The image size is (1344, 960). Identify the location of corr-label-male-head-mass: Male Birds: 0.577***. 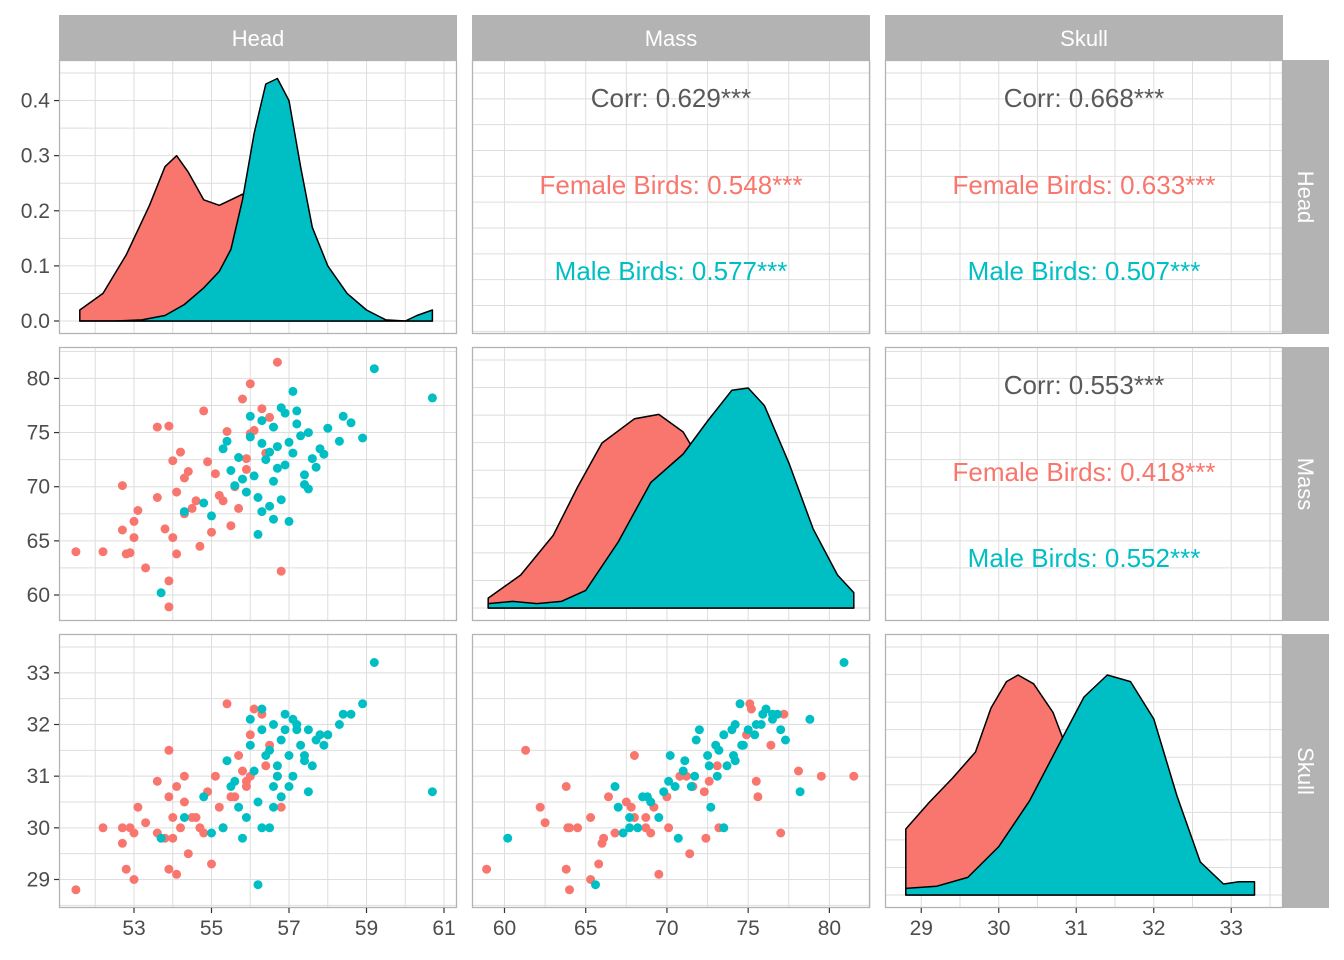
(671, 271).